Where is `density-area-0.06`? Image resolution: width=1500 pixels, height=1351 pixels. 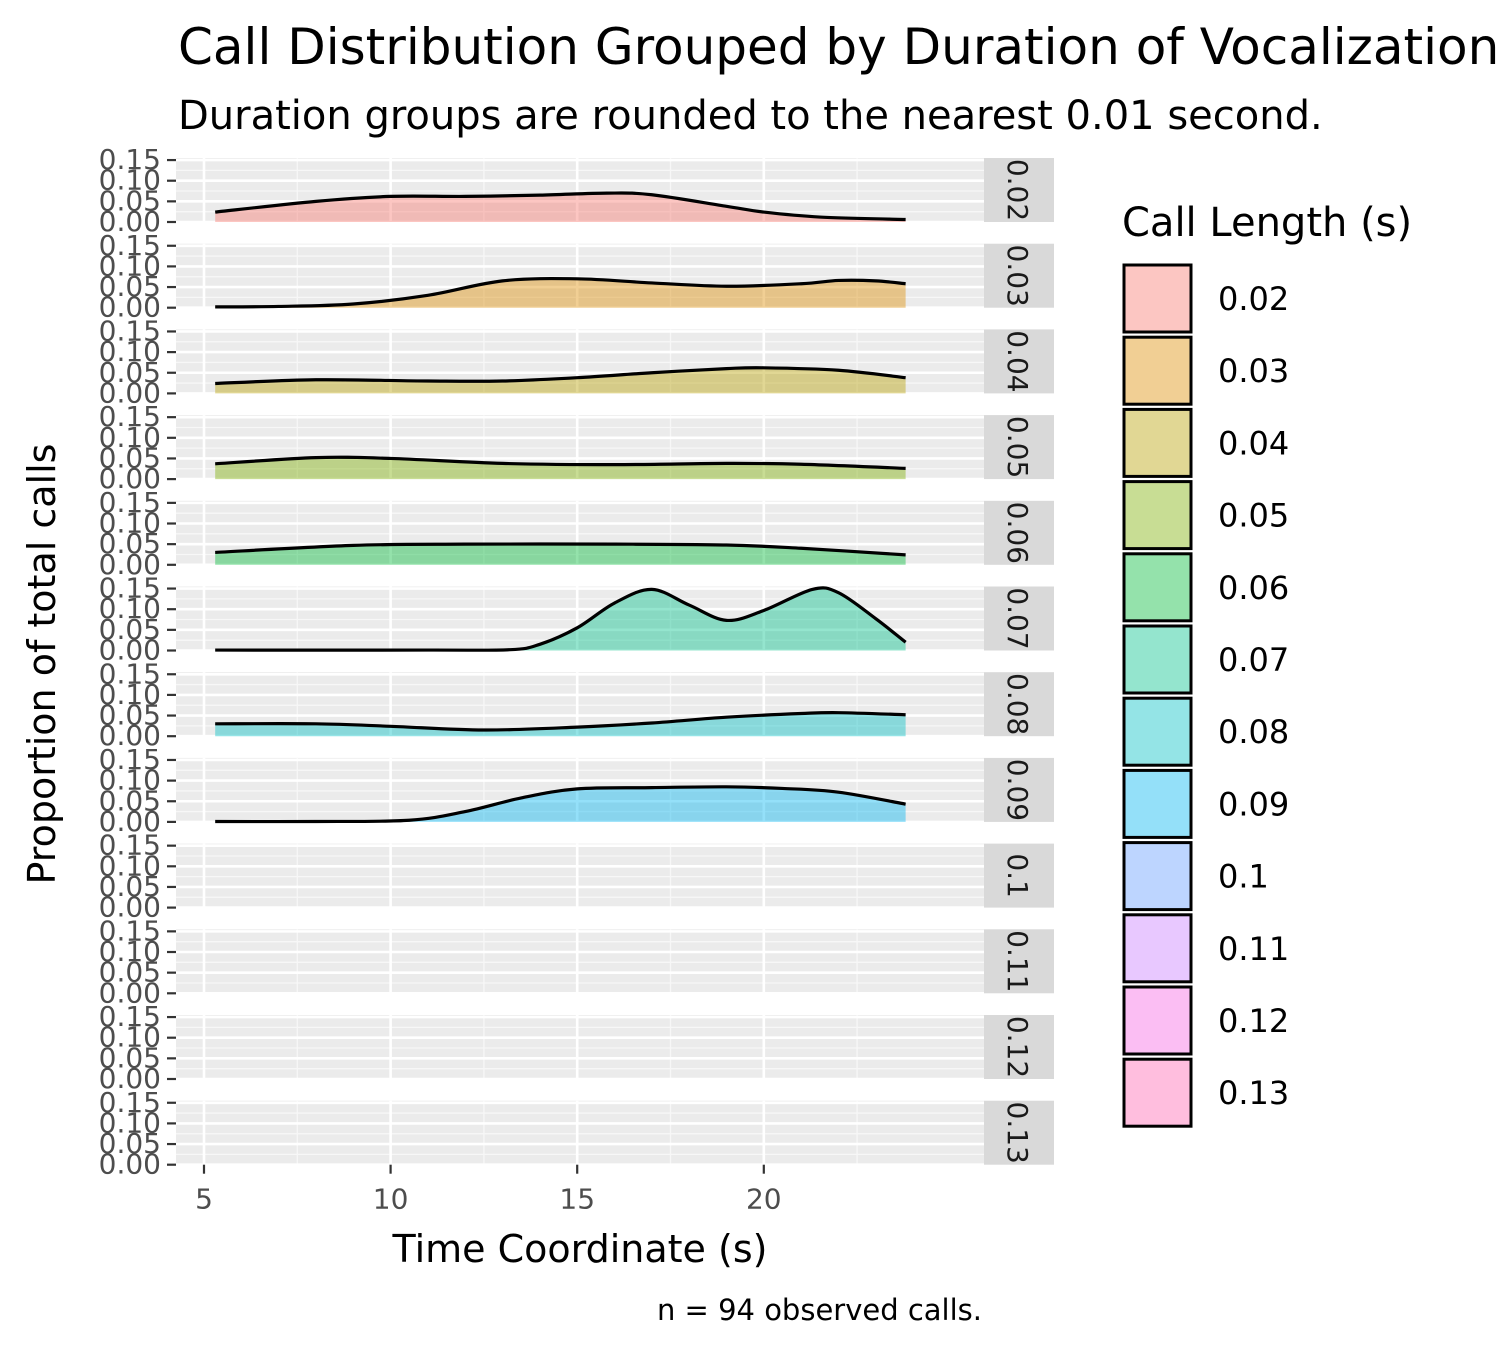
density-area-0.06 is located at coordinates (560, 554).